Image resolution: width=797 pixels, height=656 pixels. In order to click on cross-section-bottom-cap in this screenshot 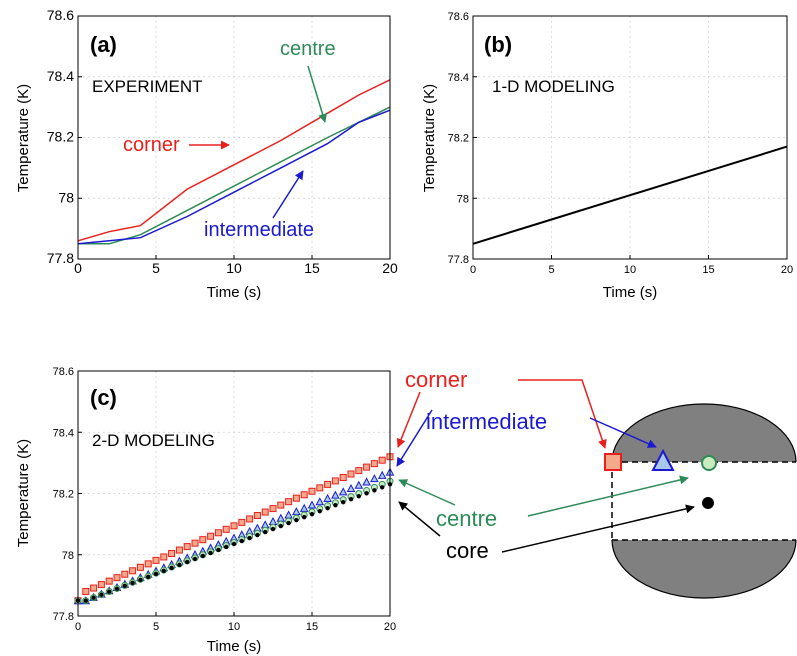, I will do `click(704, 569)`.